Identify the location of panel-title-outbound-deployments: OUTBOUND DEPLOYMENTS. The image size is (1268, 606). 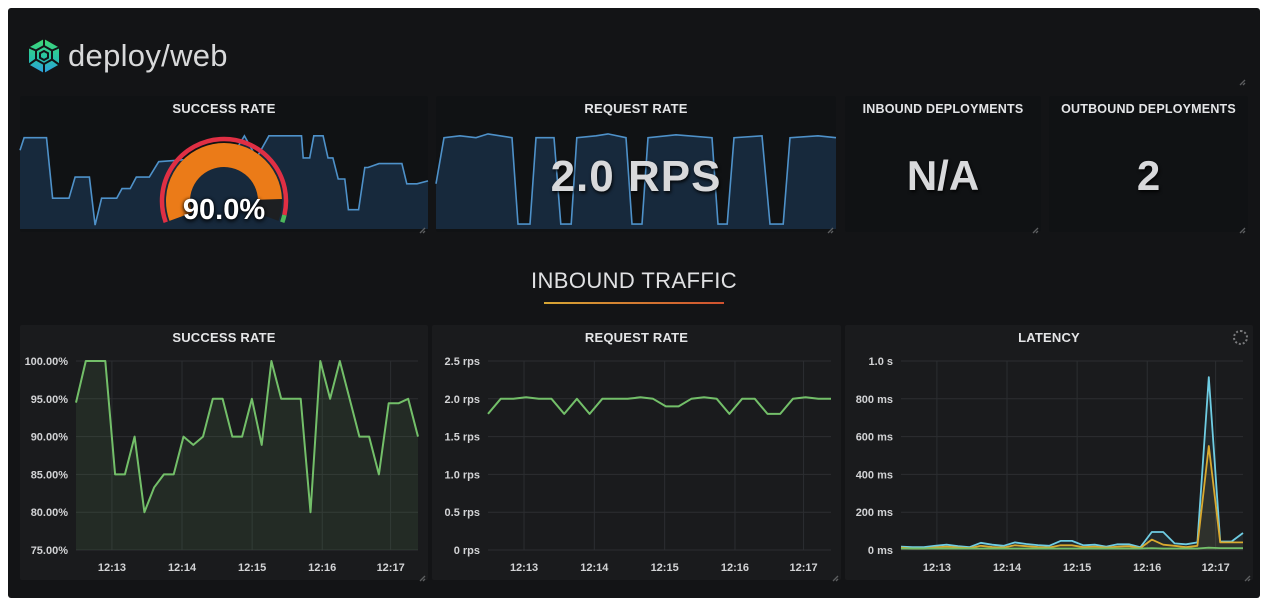
(1148, 109).